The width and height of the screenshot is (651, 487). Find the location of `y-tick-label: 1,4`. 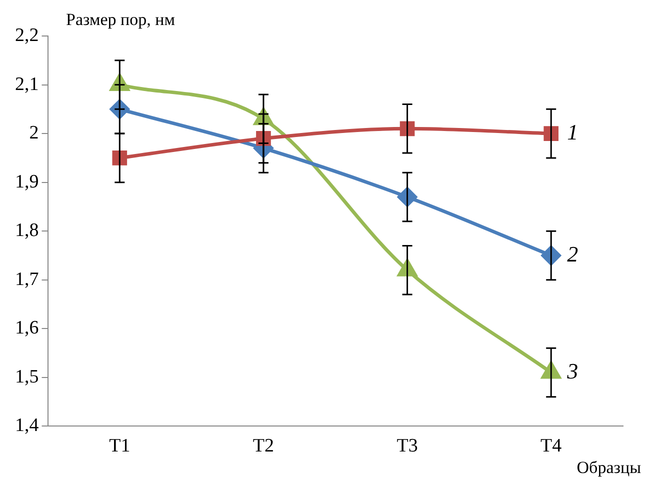

y-tick-label: 1,4 is located at coordinates (27, 425).